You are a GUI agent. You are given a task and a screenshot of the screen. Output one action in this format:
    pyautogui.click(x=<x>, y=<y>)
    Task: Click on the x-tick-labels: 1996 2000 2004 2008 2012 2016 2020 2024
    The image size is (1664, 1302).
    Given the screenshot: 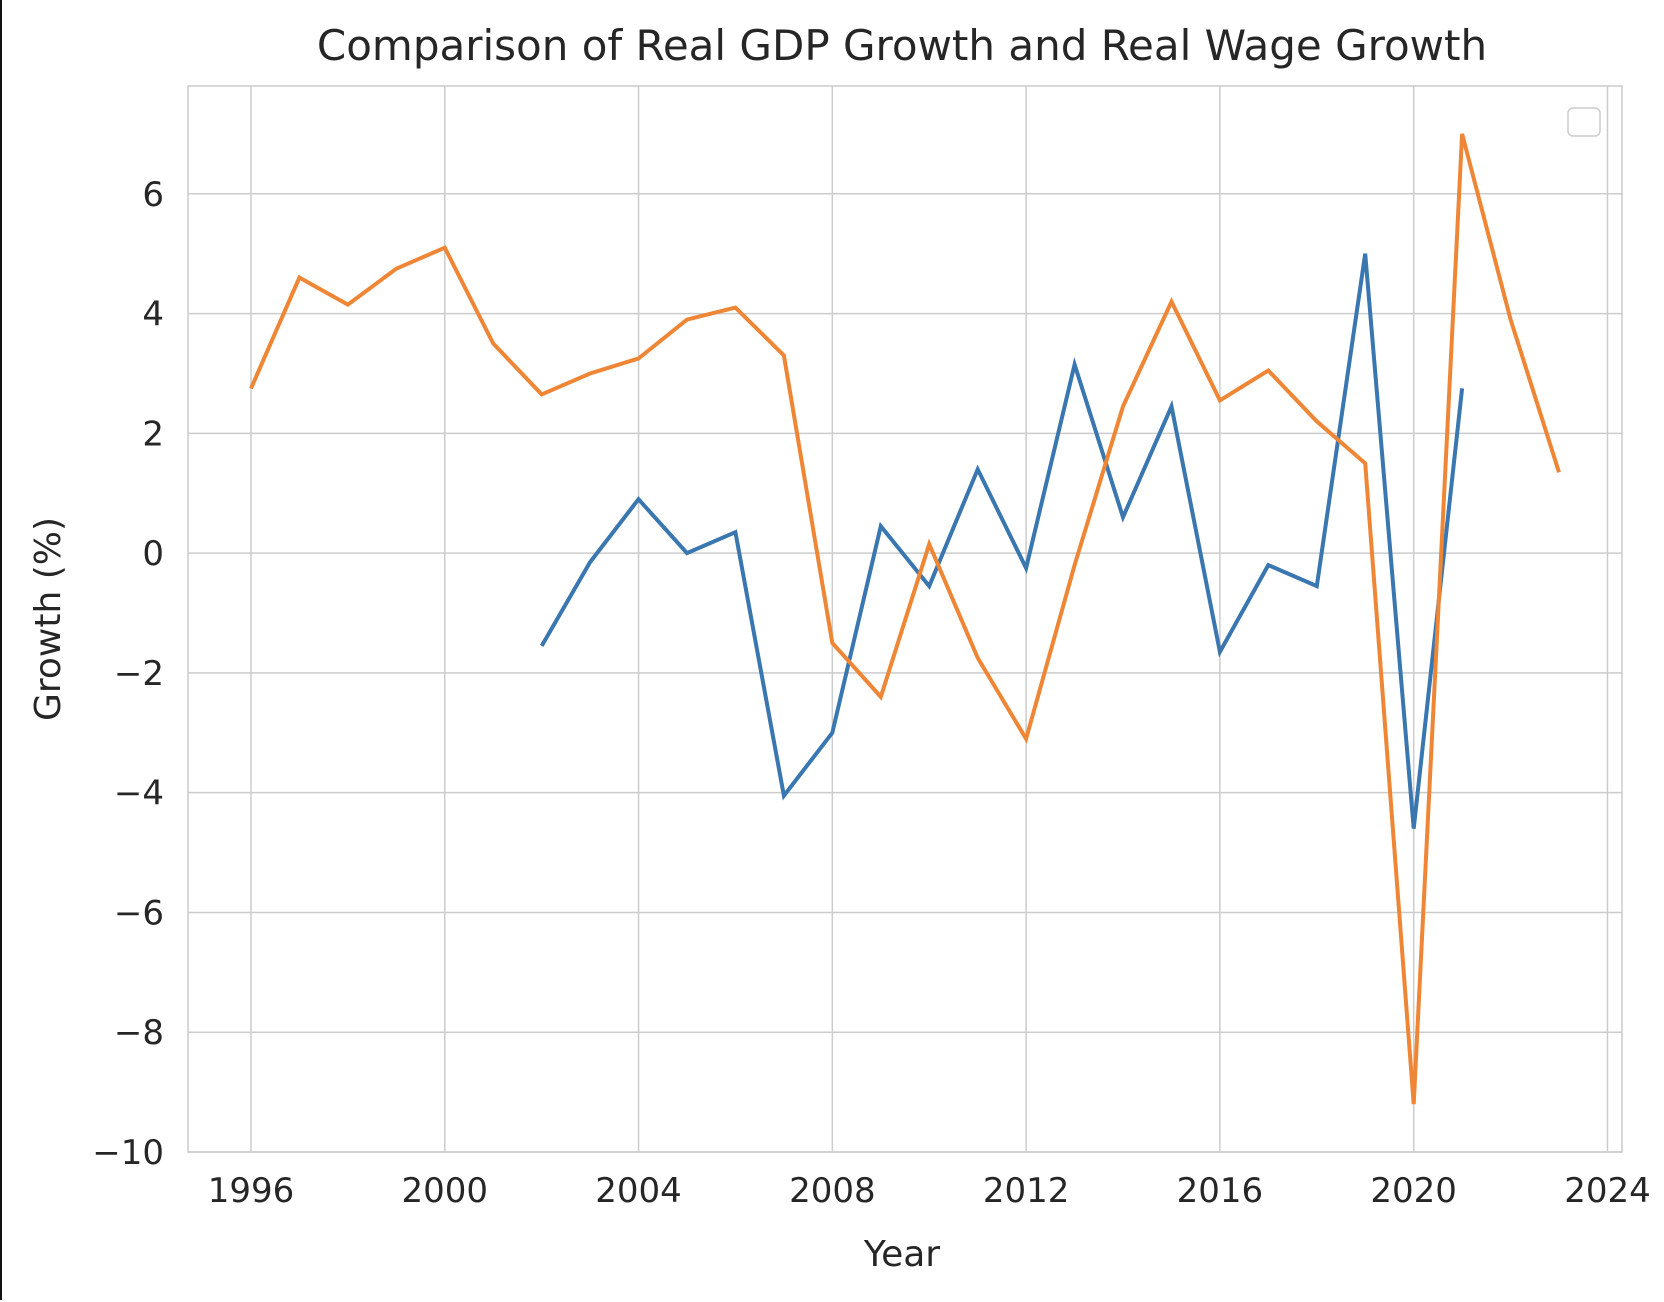 What is the action you would take?
    pyautogui.click(x=929, y=1191)
    